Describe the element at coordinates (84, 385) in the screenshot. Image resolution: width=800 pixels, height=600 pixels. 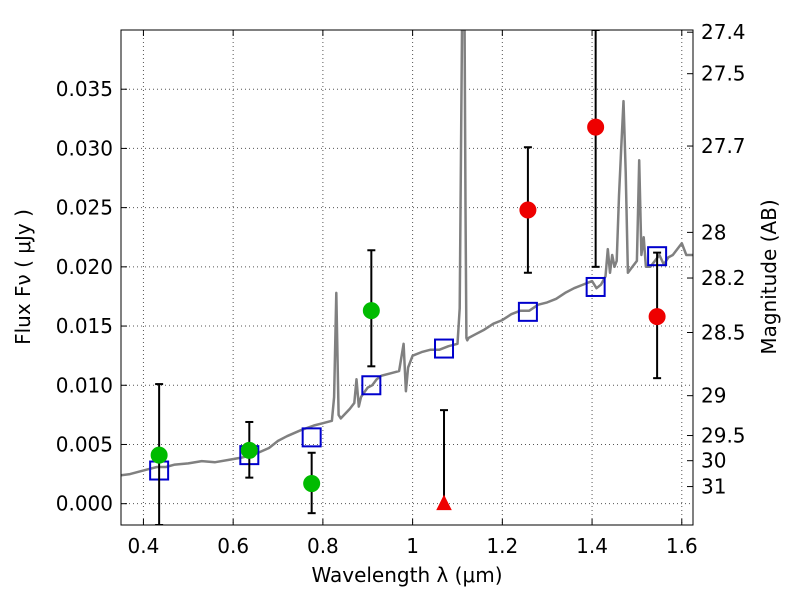
I see `y-tick-label: 0.010` at that location.